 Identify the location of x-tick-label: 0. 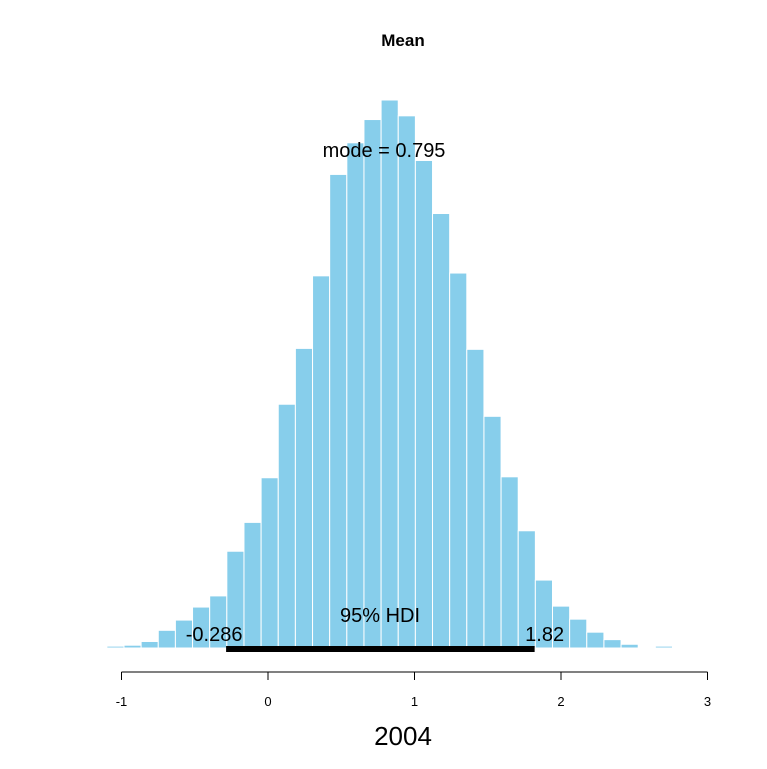
(267, 701).